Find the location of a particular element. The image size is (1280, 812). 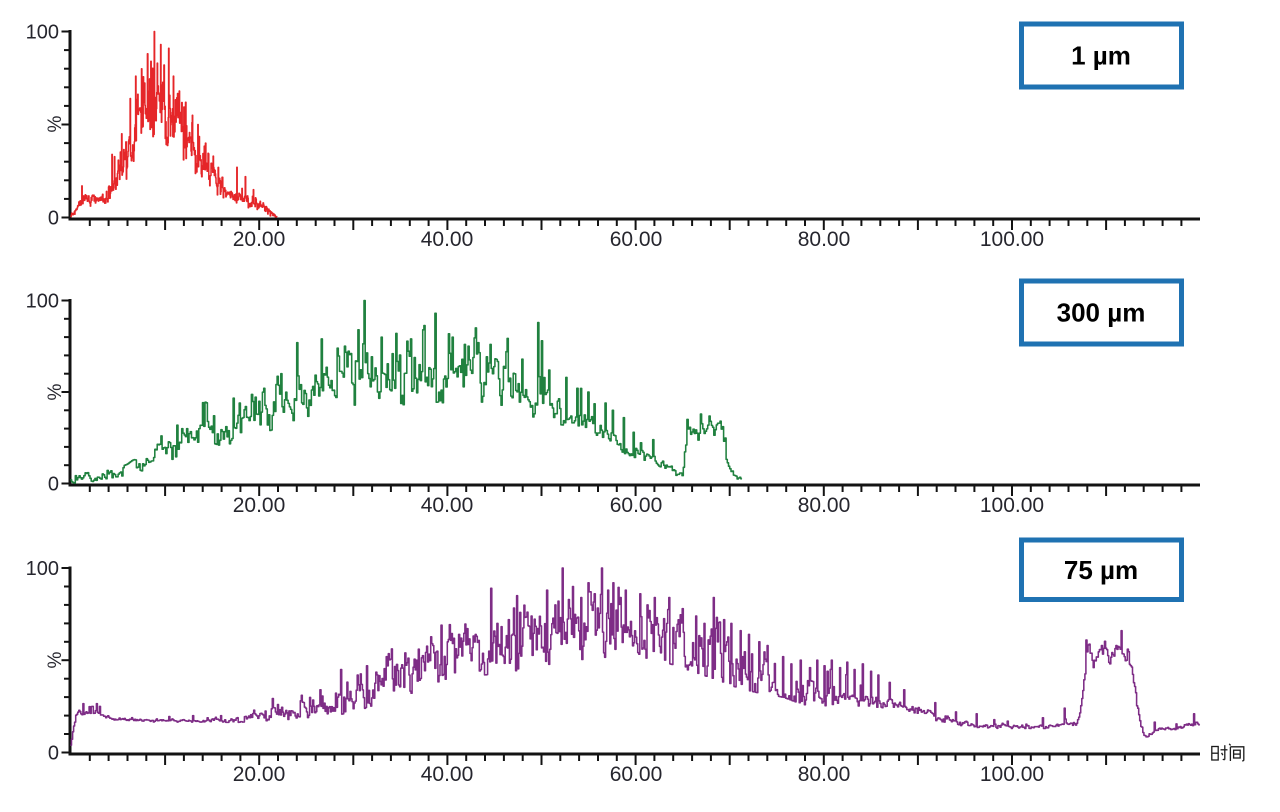

svg-text: 75 µm is located at coordinates (1101, 570).